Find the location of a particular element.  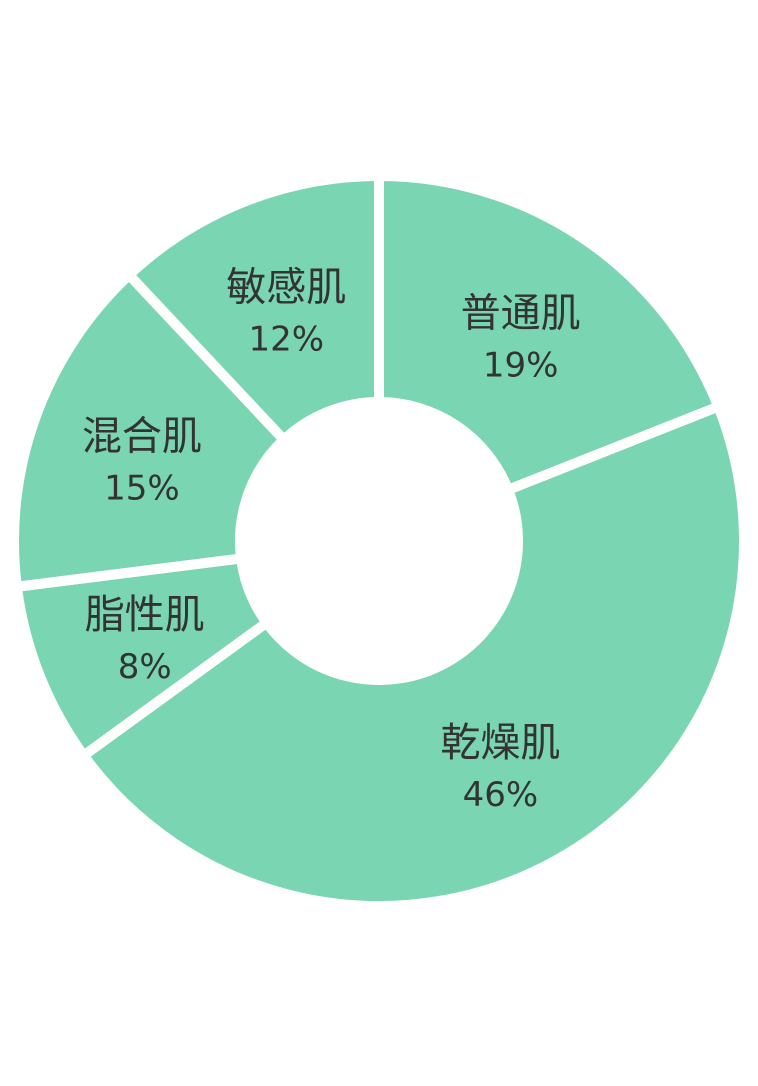

slice-value-label: 46% is located at coordinates (501, 795).